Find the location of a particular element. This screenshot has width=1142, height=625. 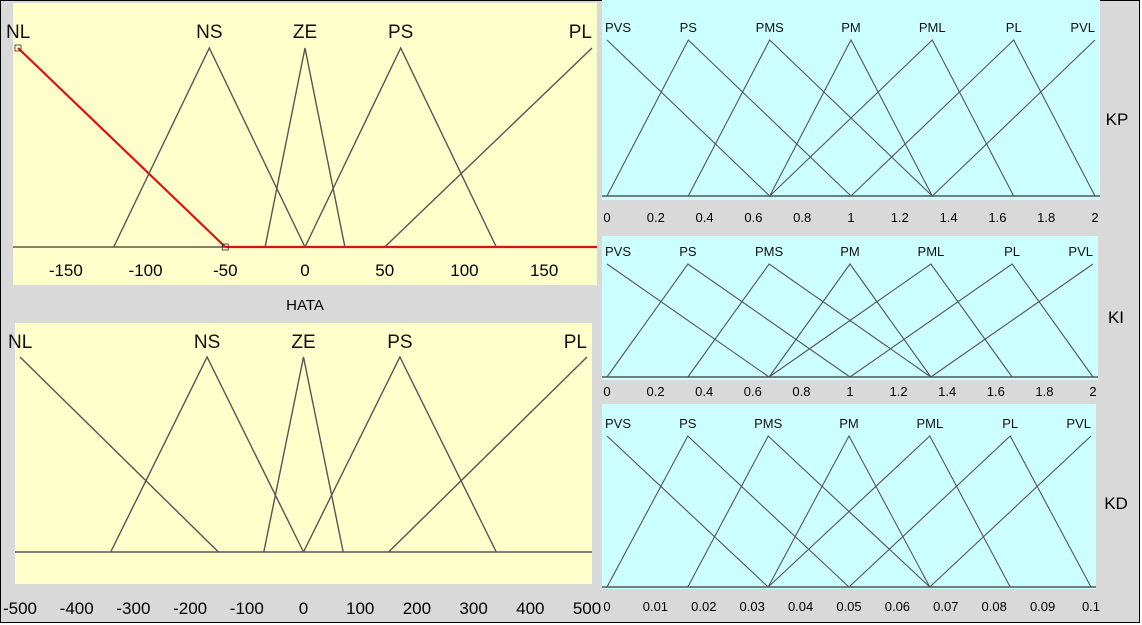

x-tick-label: 0.07 is located at coordinates (945, 606).